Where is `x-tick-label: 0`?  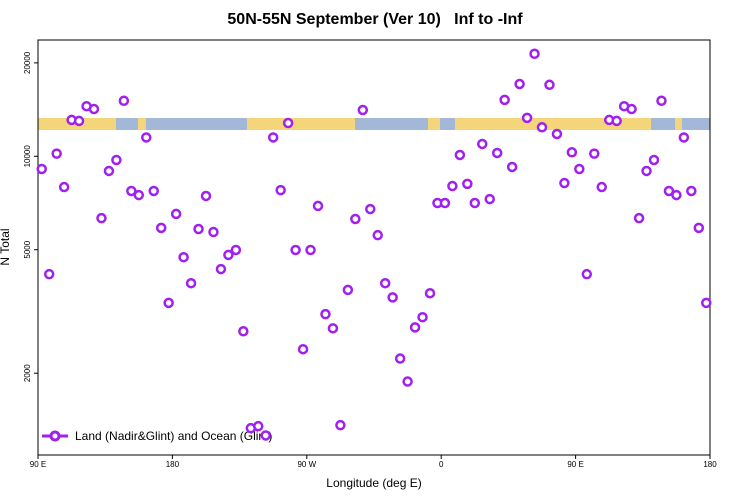 x-tick-label: 0 is located at coordinates (441, 464).